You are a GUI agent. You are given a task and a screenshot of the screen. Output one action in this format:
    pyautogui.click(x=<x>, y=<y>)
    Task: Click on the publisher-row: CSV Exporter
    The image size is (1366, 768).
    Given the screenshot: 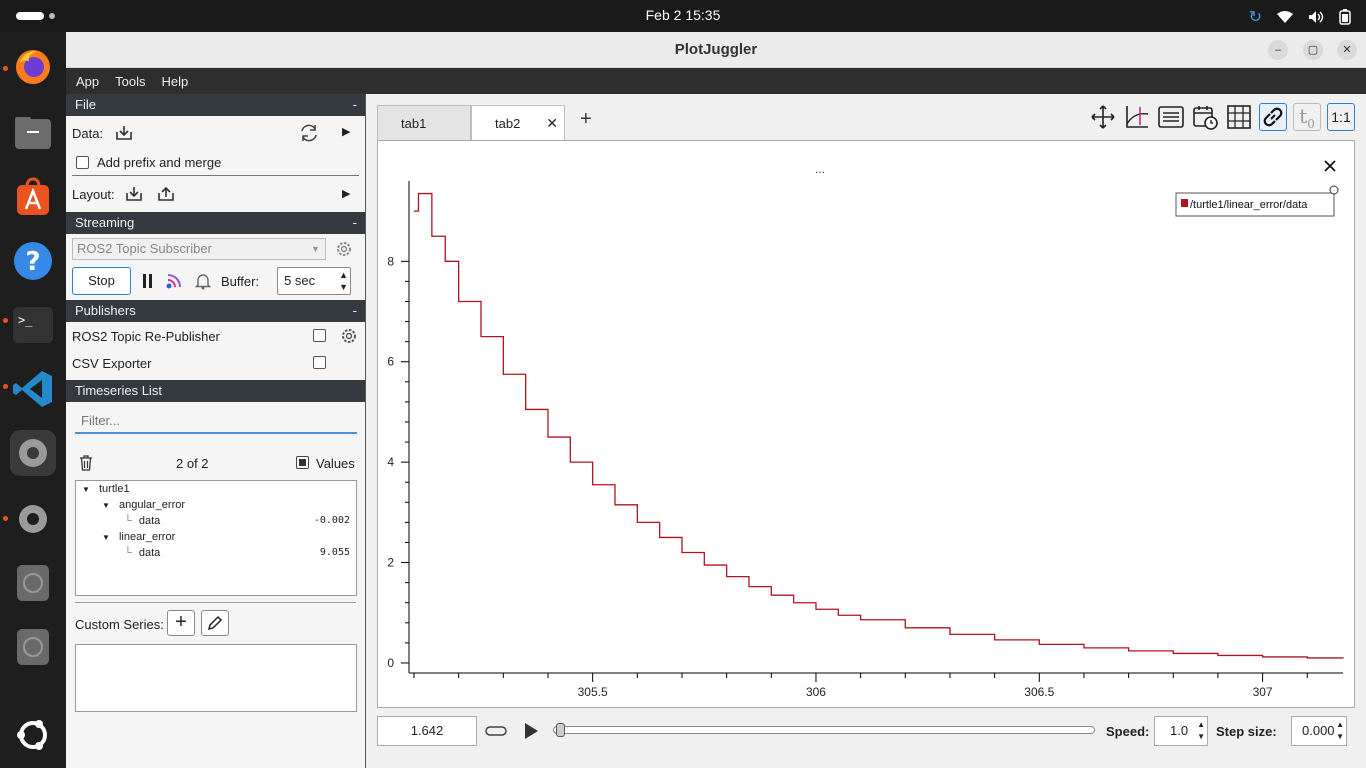 What is the action you would take?
    pyautogui.click(x=215, y=363)
    